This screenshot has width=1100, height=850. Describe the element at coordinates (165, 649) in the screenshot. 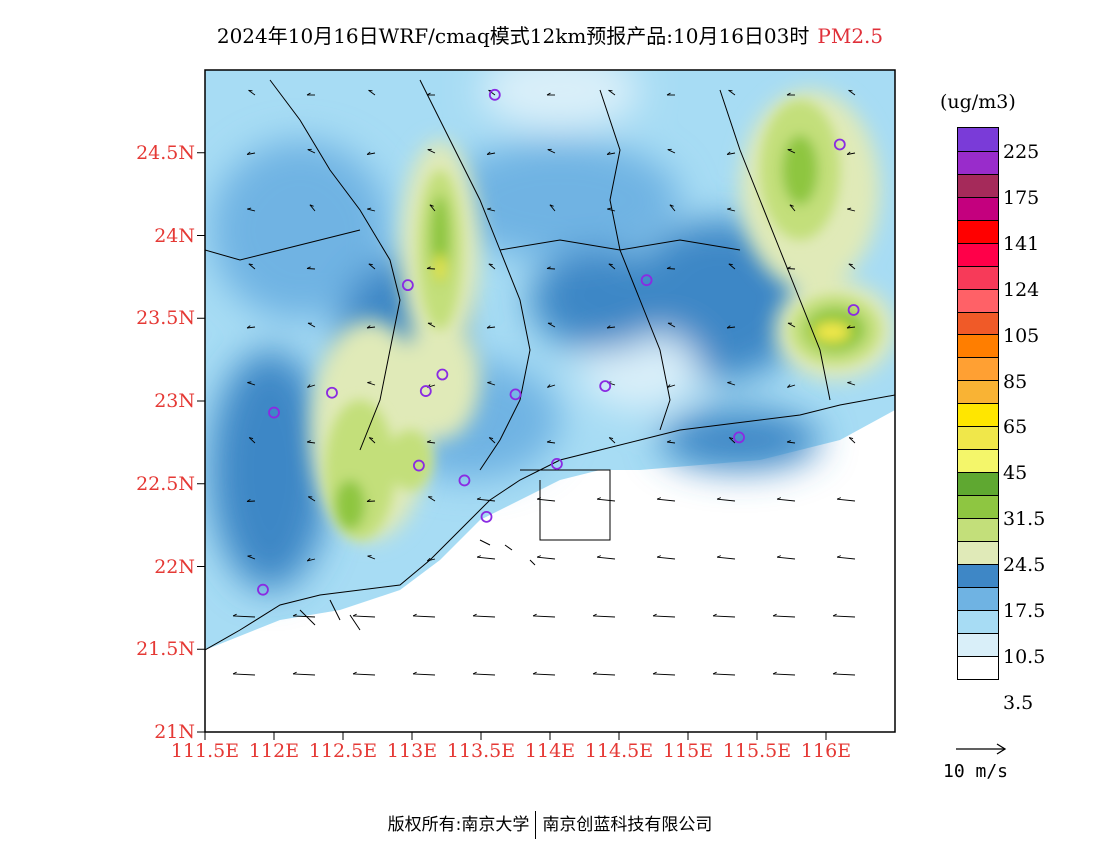

I see `lat-tick-label: 21.5N` at that location.